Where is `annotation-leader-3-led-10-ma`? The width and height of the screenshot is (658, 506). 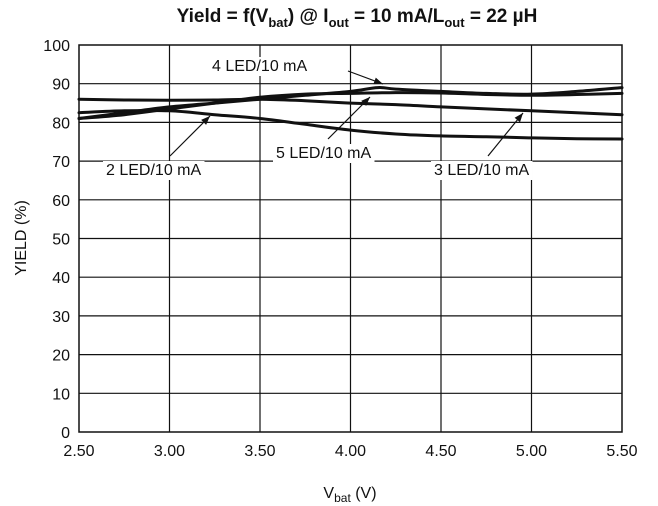 annotation-leader-3-led-10-ma is located at coordinates (505, 134).